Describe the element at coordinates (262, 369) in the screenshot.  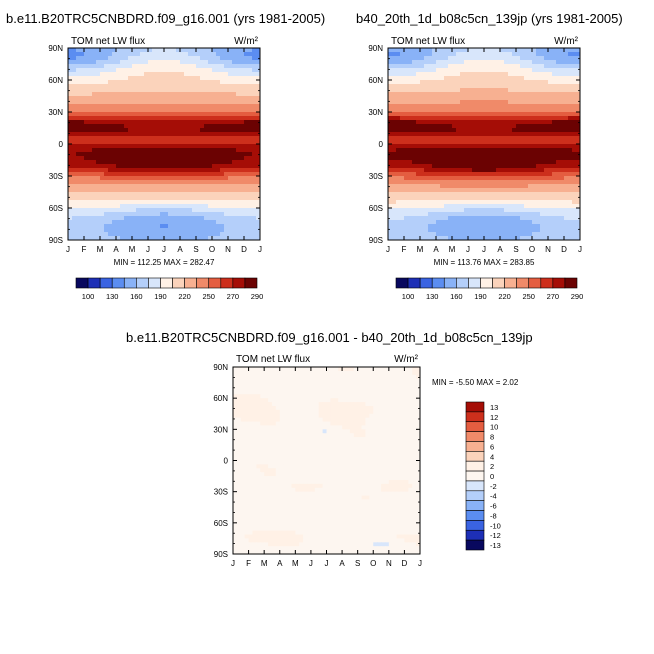
I see `panel-3-grid-cell` at that location.